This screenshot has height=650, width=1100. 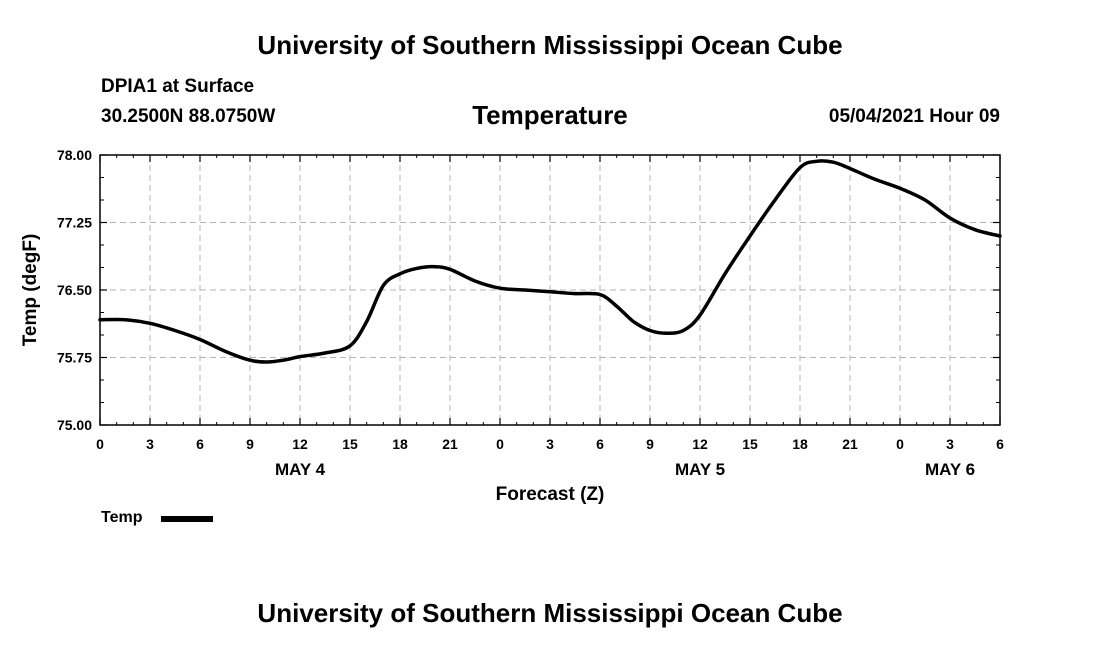 What do you see at coordinates (550, 494) in the screenshot?
I see `x-axis-label: Forecast (Z)` at bounding box center [550, 494].